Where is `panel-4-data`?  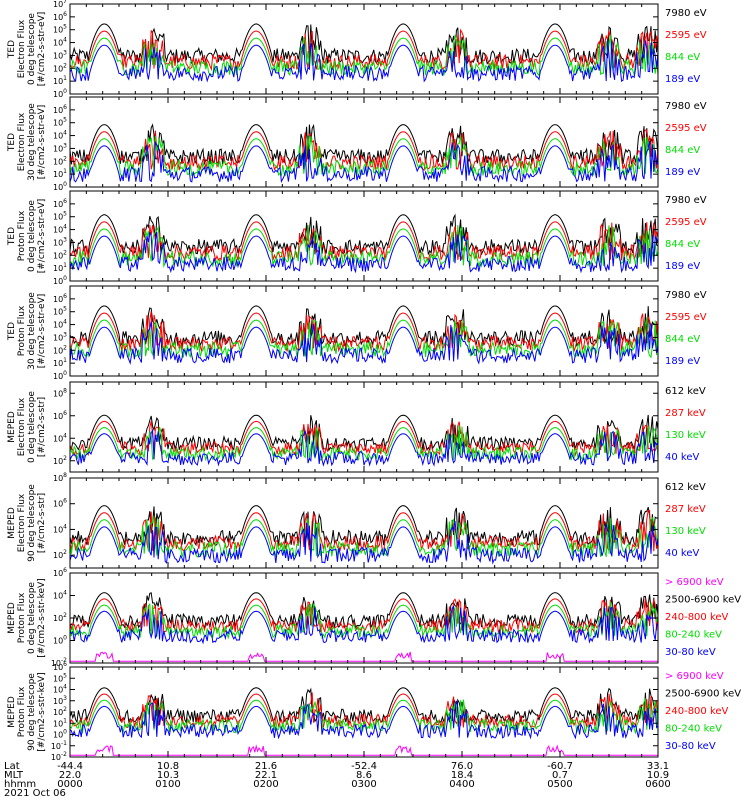 panel-4-data is located at coordinates (364, 335).